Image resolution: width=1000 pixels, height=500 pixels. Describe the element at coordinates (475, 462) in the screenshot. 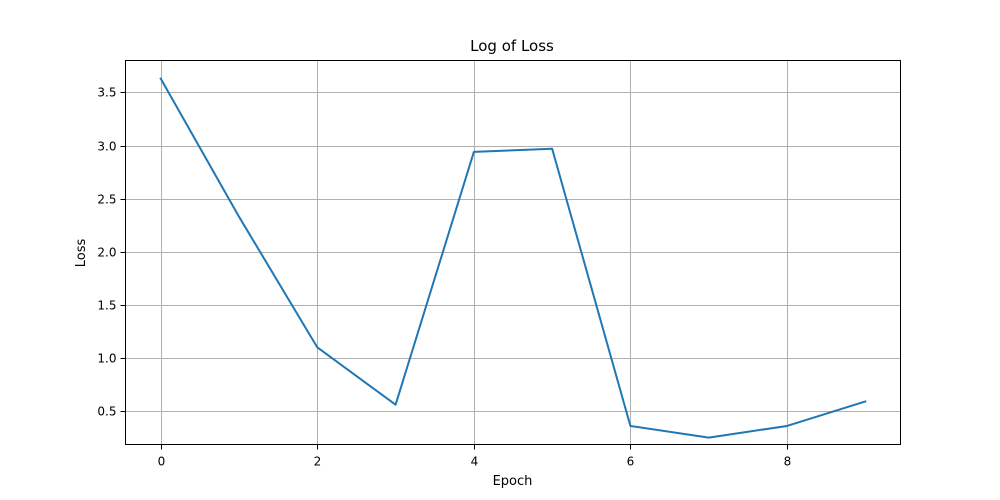

I see `x-tick-label: 4` at that location.